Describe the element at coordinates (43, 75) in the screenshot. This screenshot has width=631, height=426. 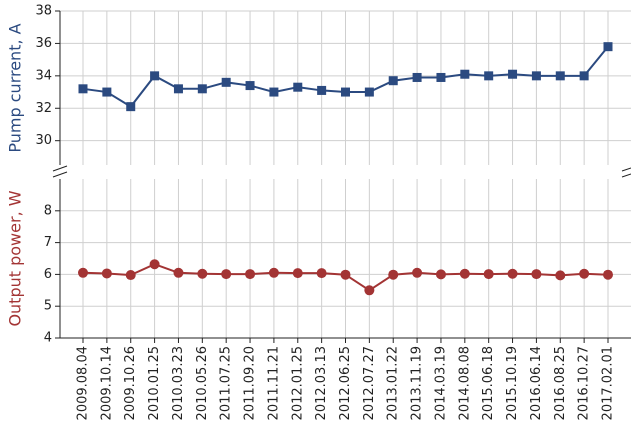
I see `y-tick-label: 34` at that location.